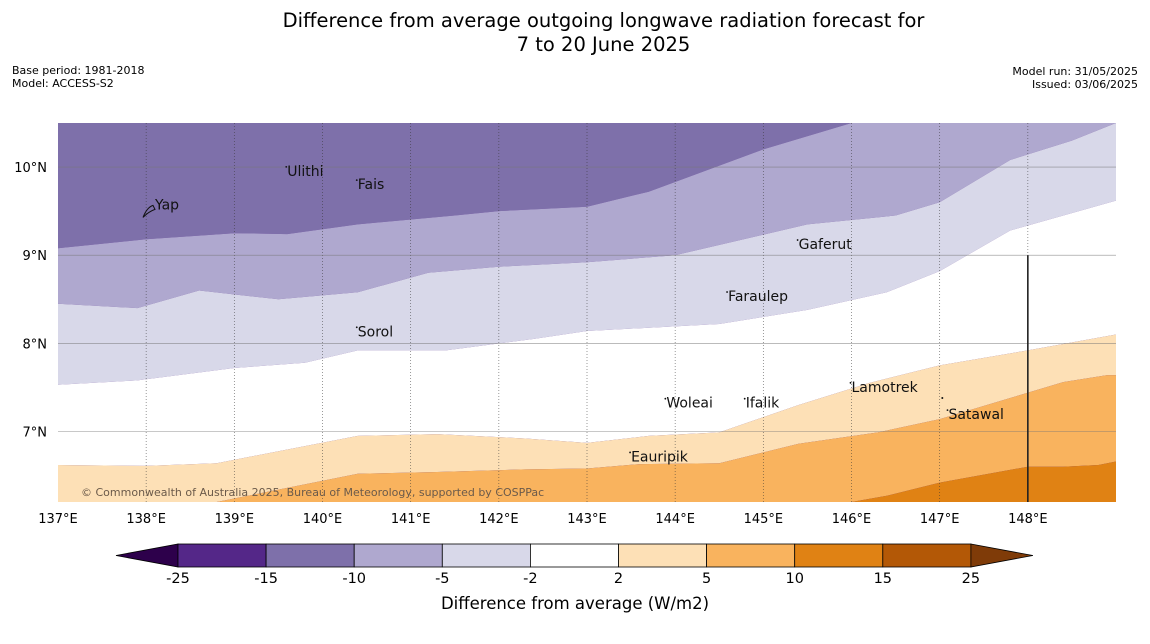 The image size is (1150, 644). What do you see at coordinates (35, 432) in the screenshot?
I see `y-tick-label: 7°N` at bounding box center [35, 432].